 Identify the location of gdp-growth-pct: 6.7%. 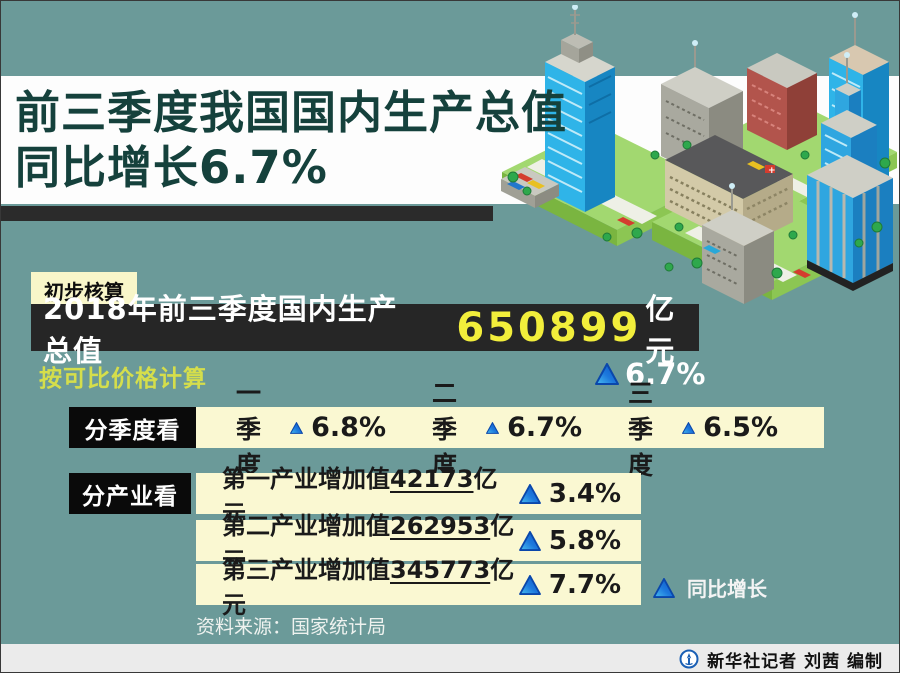
(665, 374).